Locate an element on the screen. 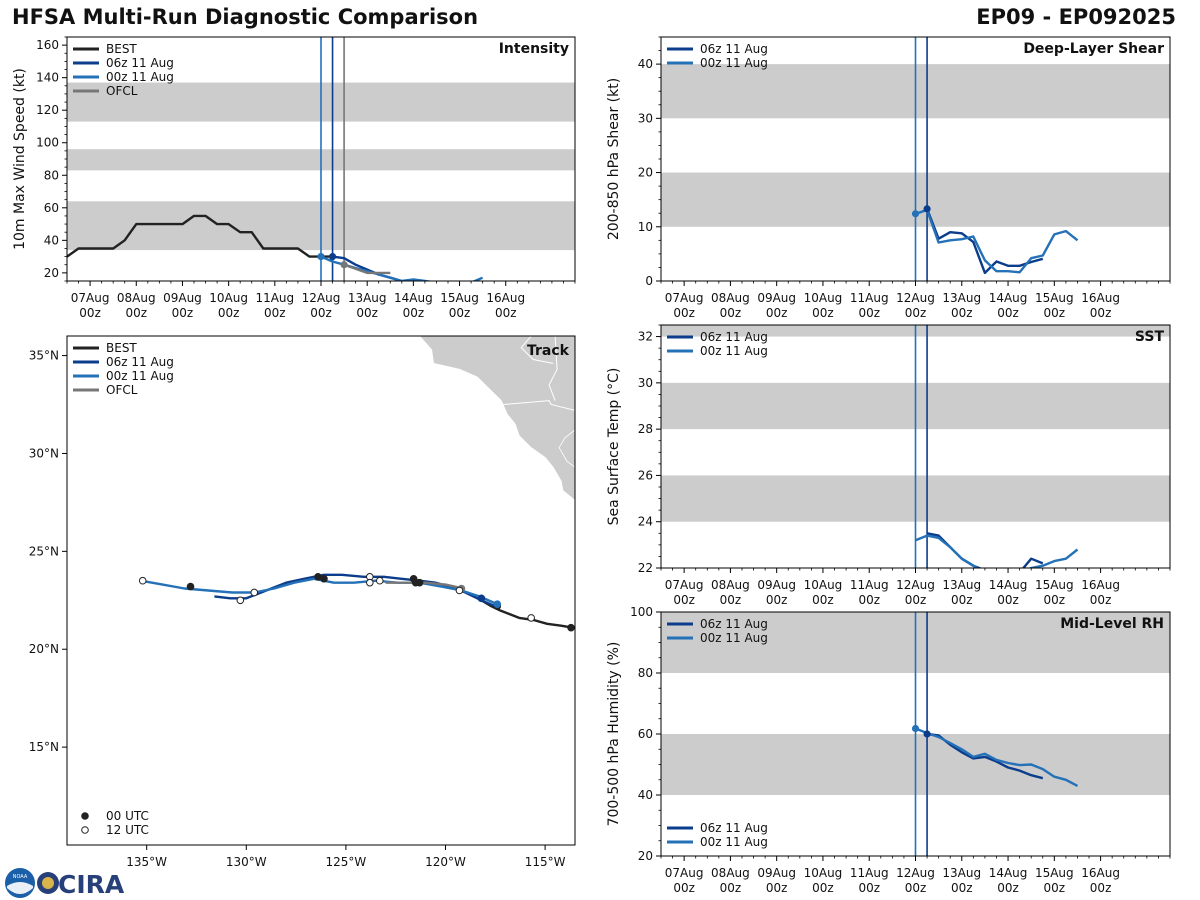 This screenshot has width=1200, height=900. legend-label: BEST is located at coordinates (121, 49).